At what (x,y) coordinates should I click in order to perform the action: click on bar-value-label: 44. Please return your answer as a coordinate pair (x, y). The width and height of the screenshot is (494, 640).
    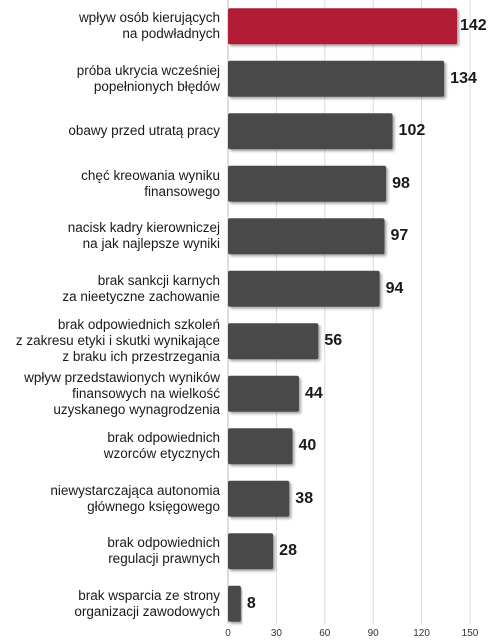
    Looking at the image, I should click on (313, 393).